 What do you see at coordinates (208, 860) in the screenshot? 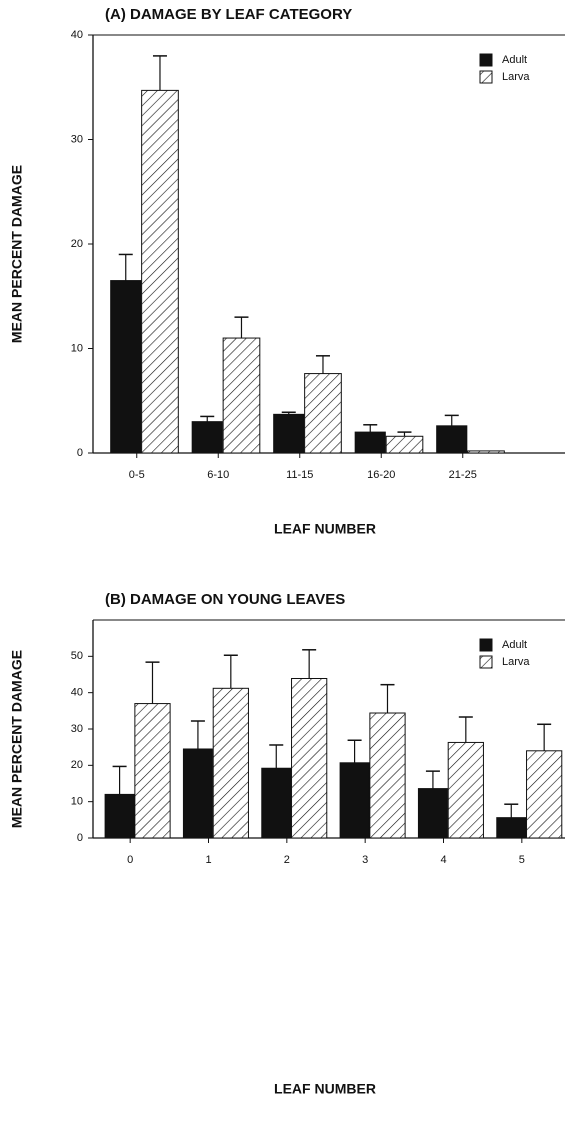
I see `x-tick-label: 1` at bounding box center [208, 860].